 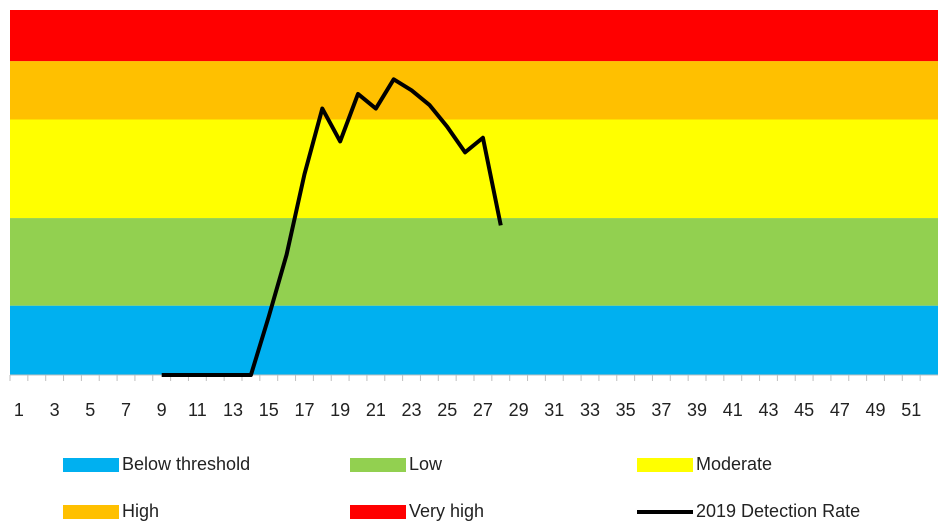 What do you see at coordinates (269, 410) in the screenshot?
I see `x-tick-label: 15` at bounding box center [269, 410].